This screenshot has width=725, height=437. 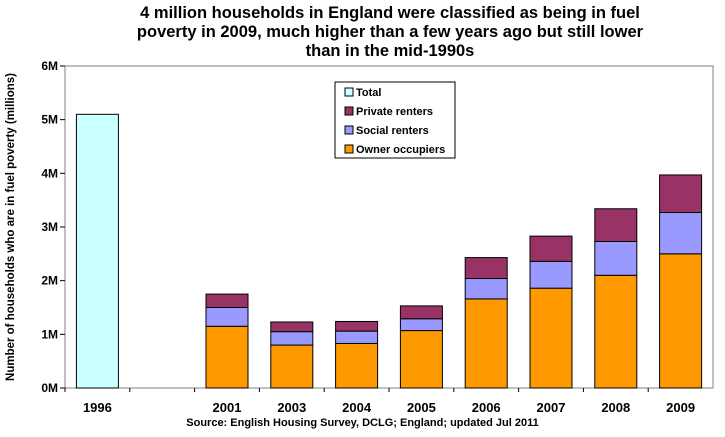 What do you see at coordinates (616, 225) in the screenshot?
I see `bar-private-renters-2008` at bounding box center [616, 225].